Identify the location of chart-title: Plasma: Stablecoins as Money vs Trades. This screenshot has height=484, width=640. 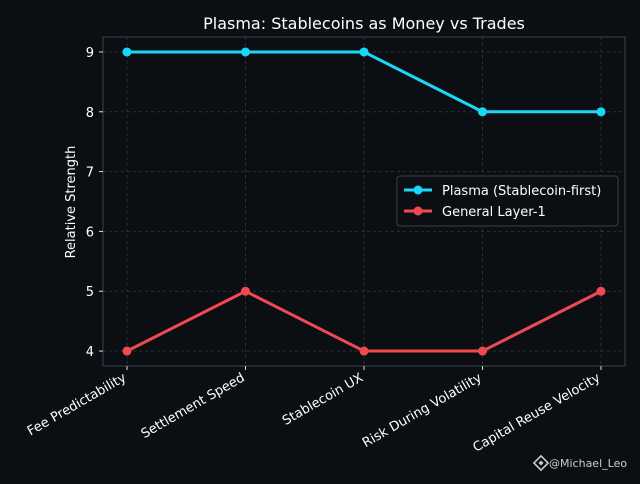
(364, 23).